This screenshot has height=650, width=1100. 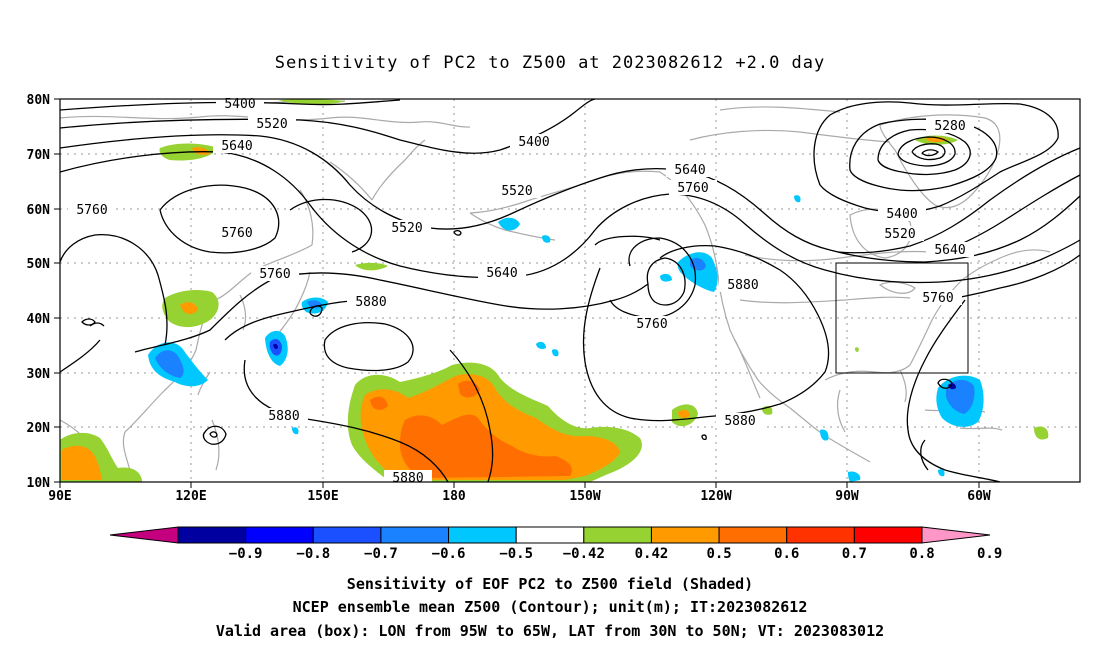 What do you see at coordinates (39, 292) in the screenshot?
I see `lat-labels: 80N 70N 60N 50N 40N 30N 20N 10N` at bounding box center [39, 292].